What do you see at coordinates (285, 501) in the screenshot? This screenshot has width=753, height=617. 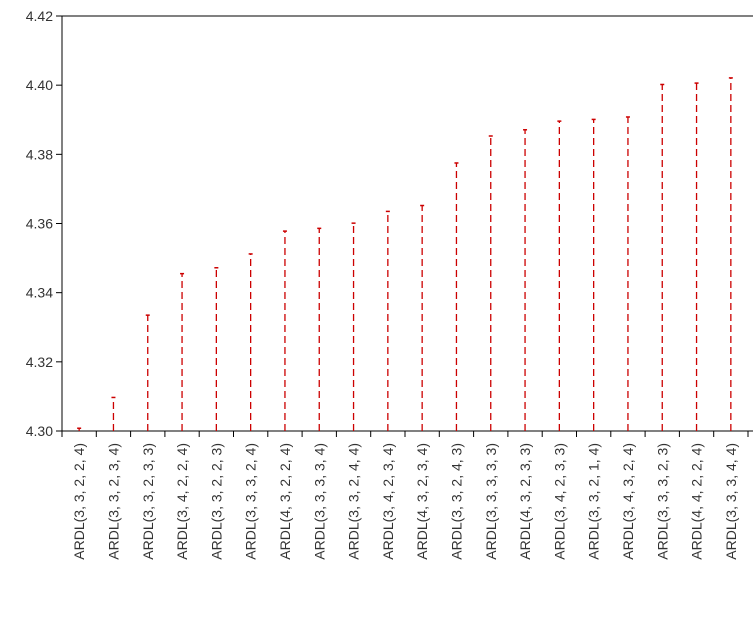 I see `x-category-label: ARDL(4, 3, 2, 2, 4)` at bounding box center [285, 501].